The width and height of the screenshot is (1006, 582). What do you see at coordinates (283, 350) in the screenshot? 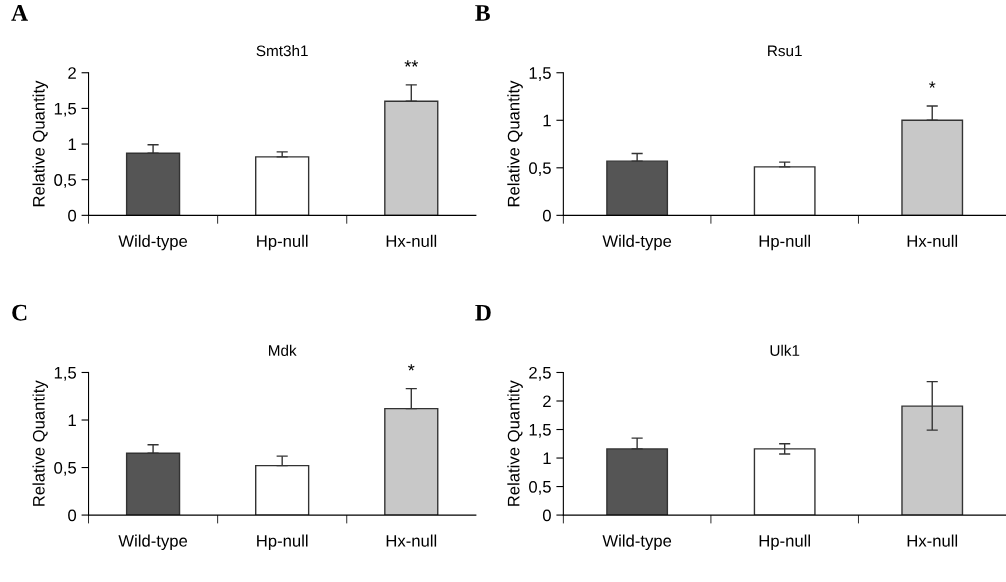
I see `chart-title: Mdk` at bounding box center [283, 350].